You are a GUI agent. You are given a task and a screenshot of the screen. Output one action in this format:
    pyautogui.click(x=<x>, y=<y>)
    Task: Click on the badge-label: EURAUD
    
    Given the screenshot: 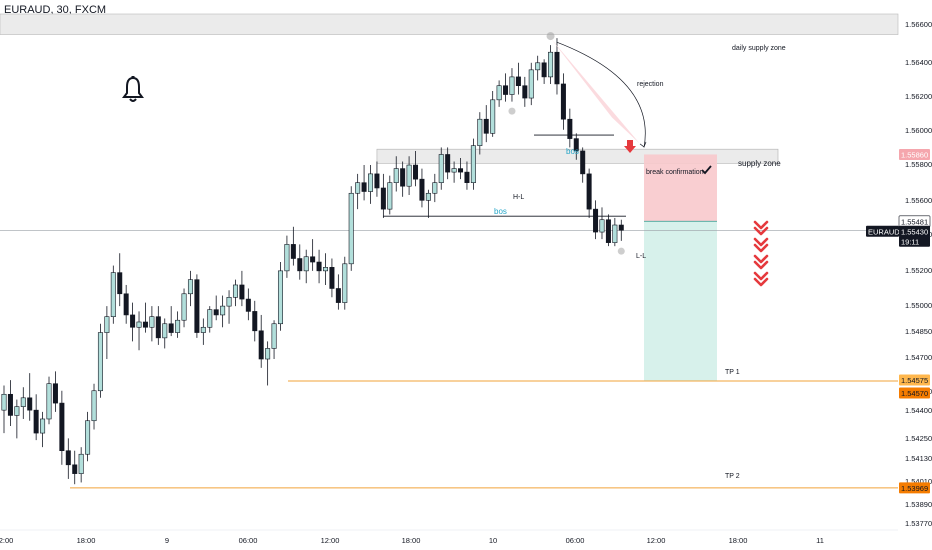 What is the action you would take?
    pyautogui.click(x=884, y=231)
    